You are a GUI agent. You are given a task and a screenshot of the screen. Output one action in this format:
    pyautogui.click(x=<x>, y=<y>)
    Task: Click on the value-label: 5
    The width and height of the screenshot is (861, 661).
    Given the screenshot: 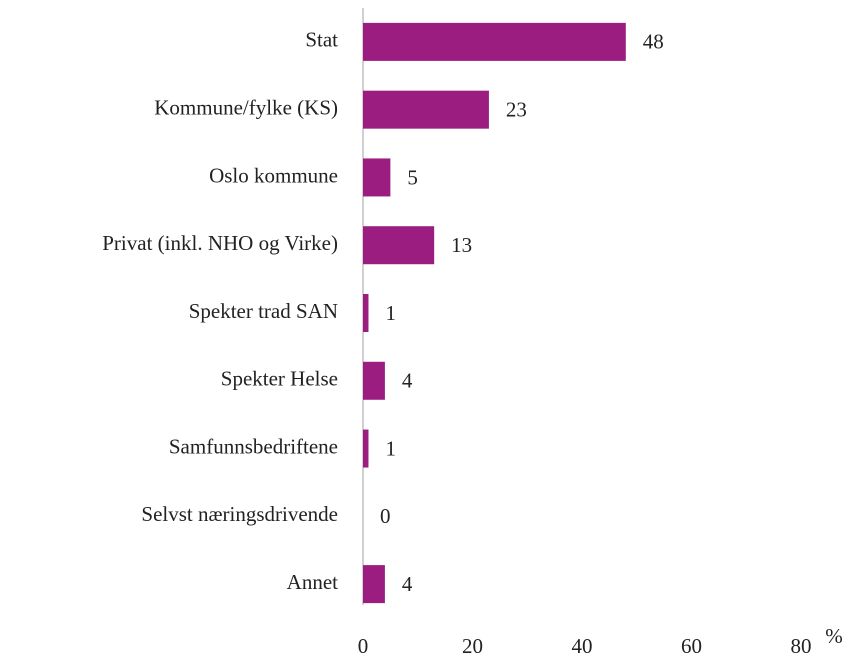 What is the action you would take?
    pyautogui.click(x=412, y=177)
    